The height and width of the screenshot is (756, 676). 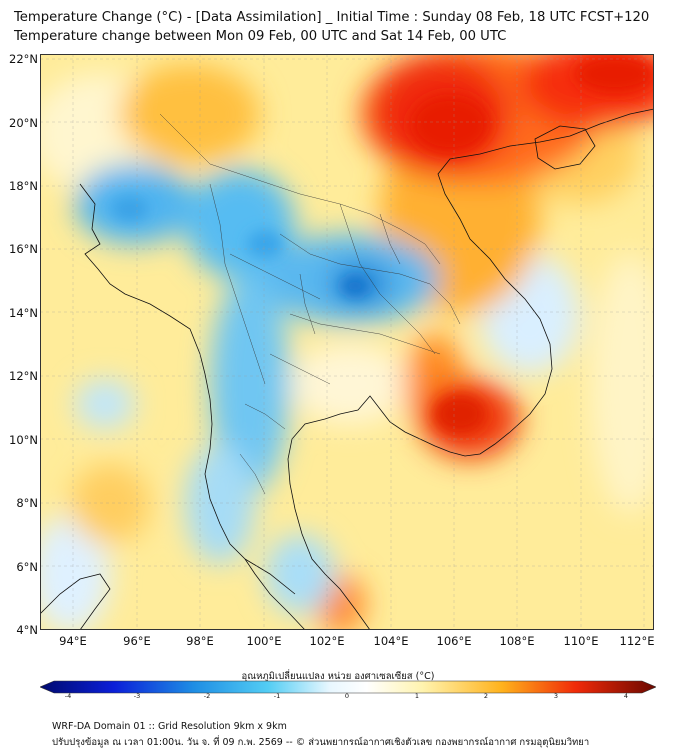 What do you see at coordinates (277, 696) in the screenshot?
I see `colorbar-tick: -1` at bounding box center [277, 696].